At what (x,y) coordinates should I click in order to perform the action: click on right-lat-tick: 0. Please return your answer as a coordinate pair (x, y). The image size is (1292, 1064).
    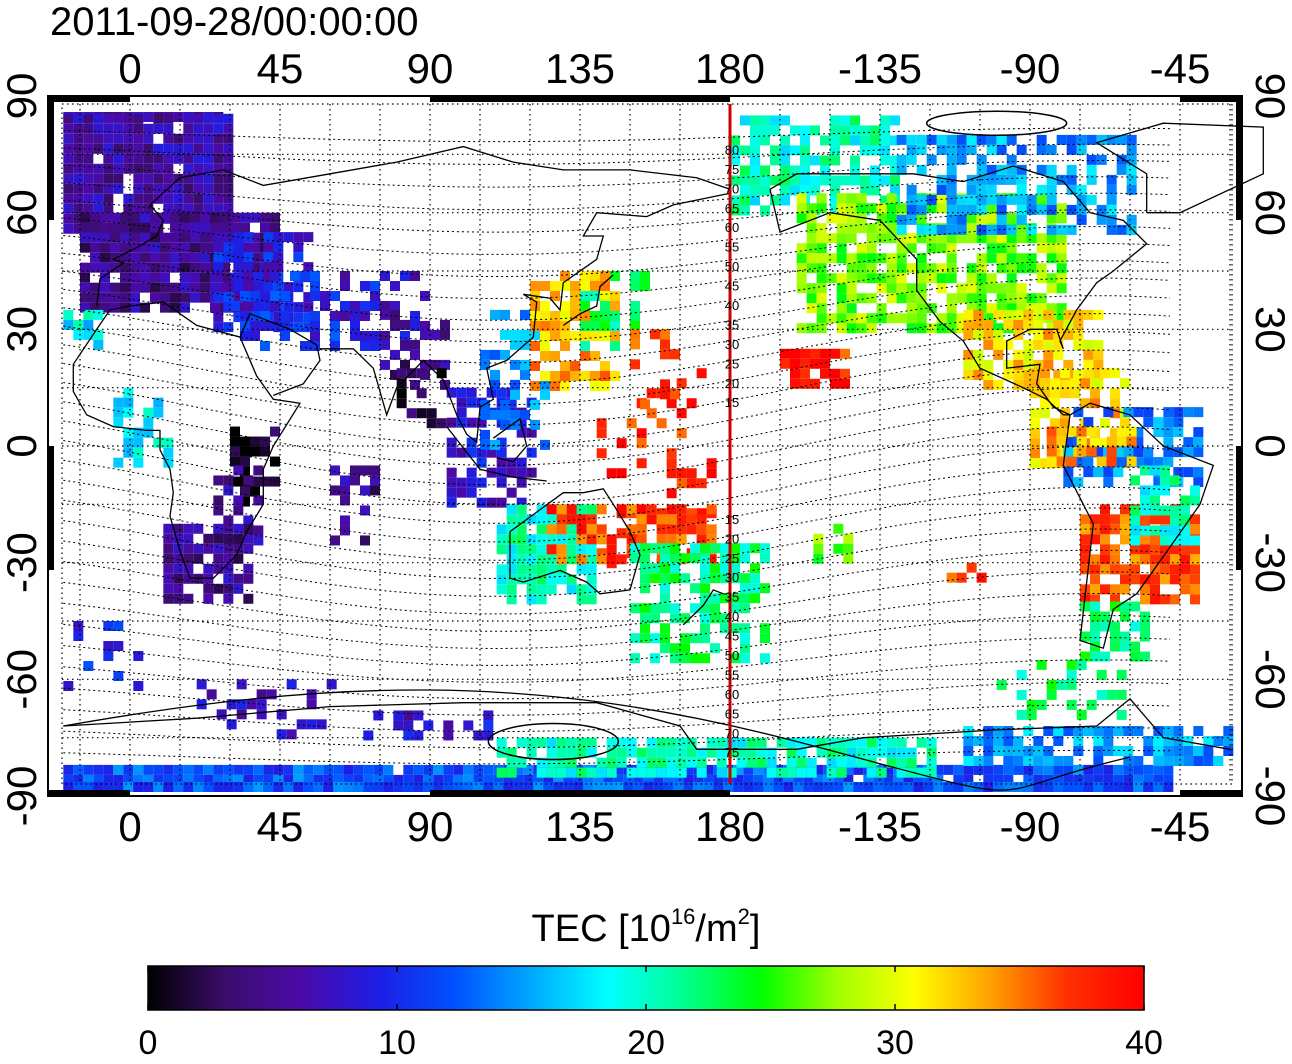
    Looking at the image, I should click on (1269, 445).